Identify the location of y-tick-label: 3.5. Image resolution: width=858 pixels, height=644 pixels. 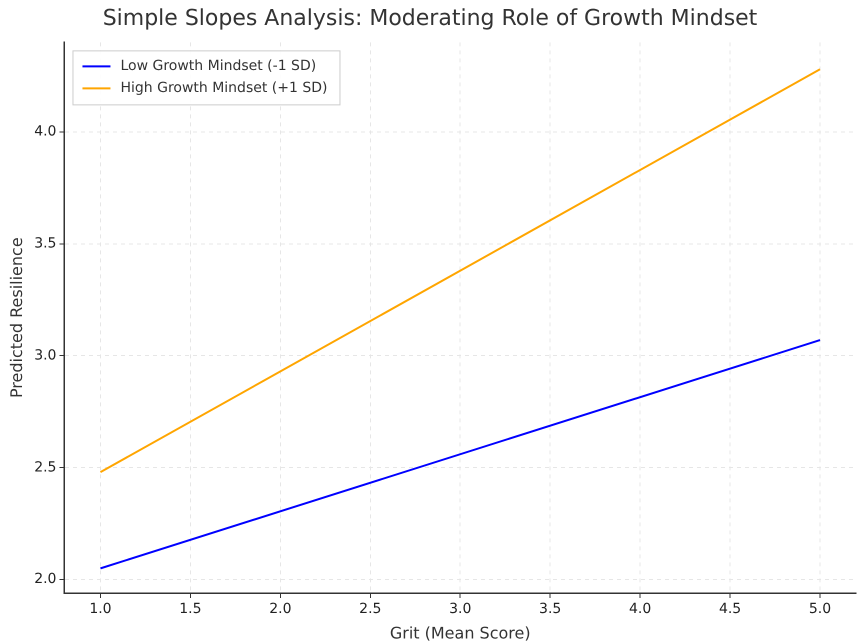
(45, 243).